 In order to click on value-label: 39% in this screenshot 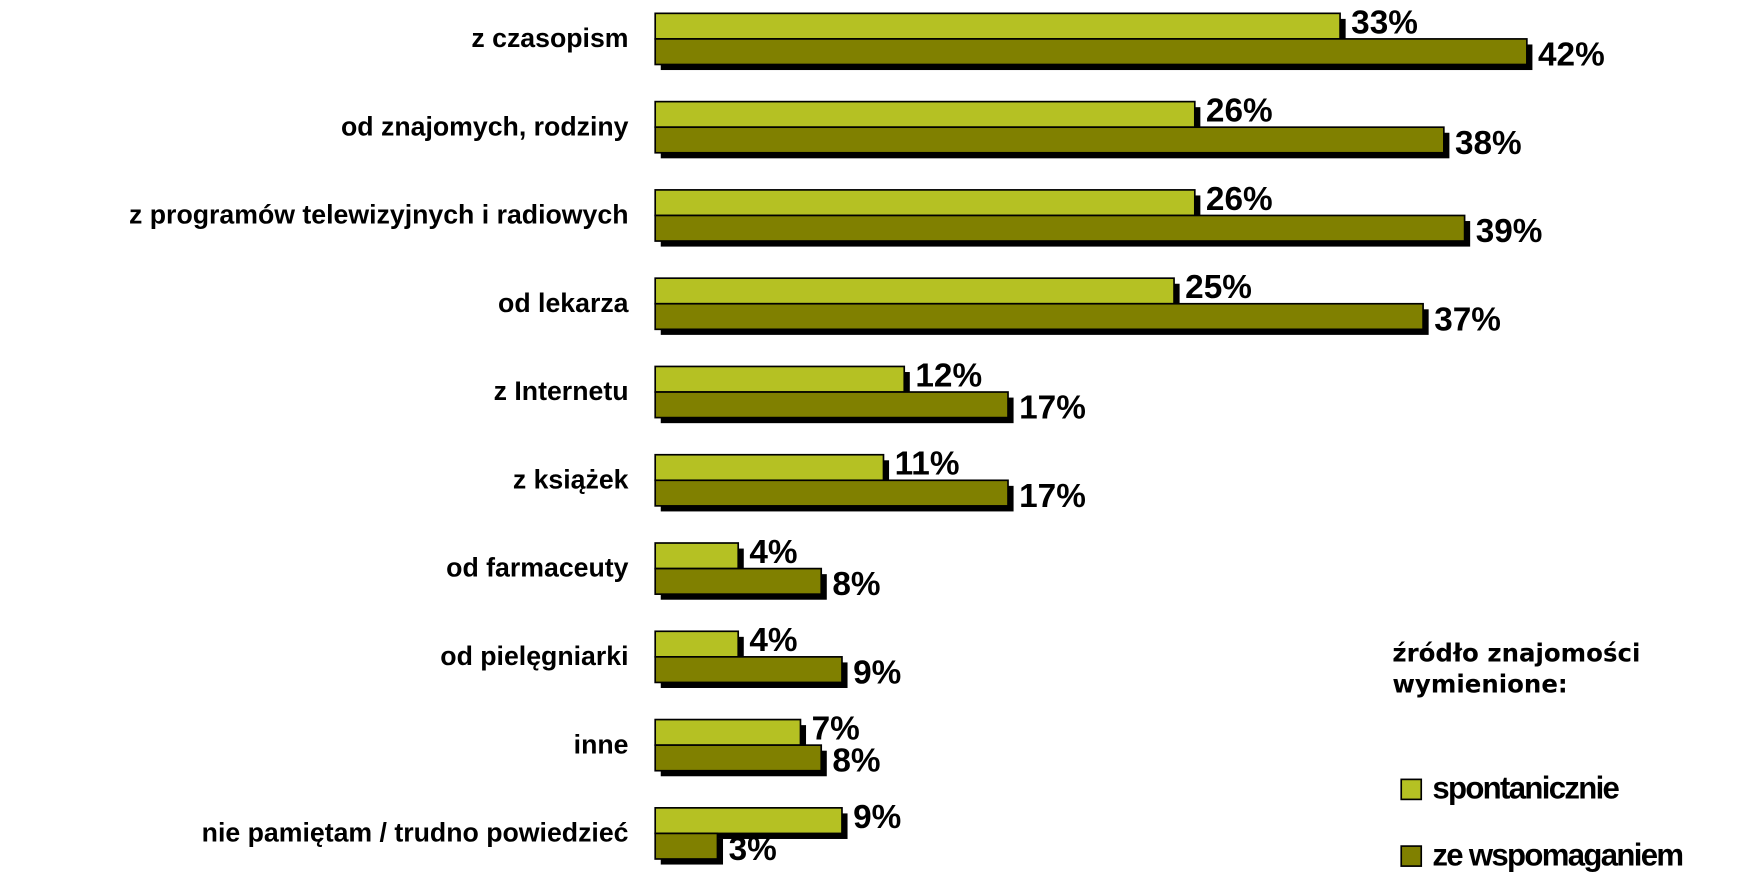, I will do `click(1509, 231)`.